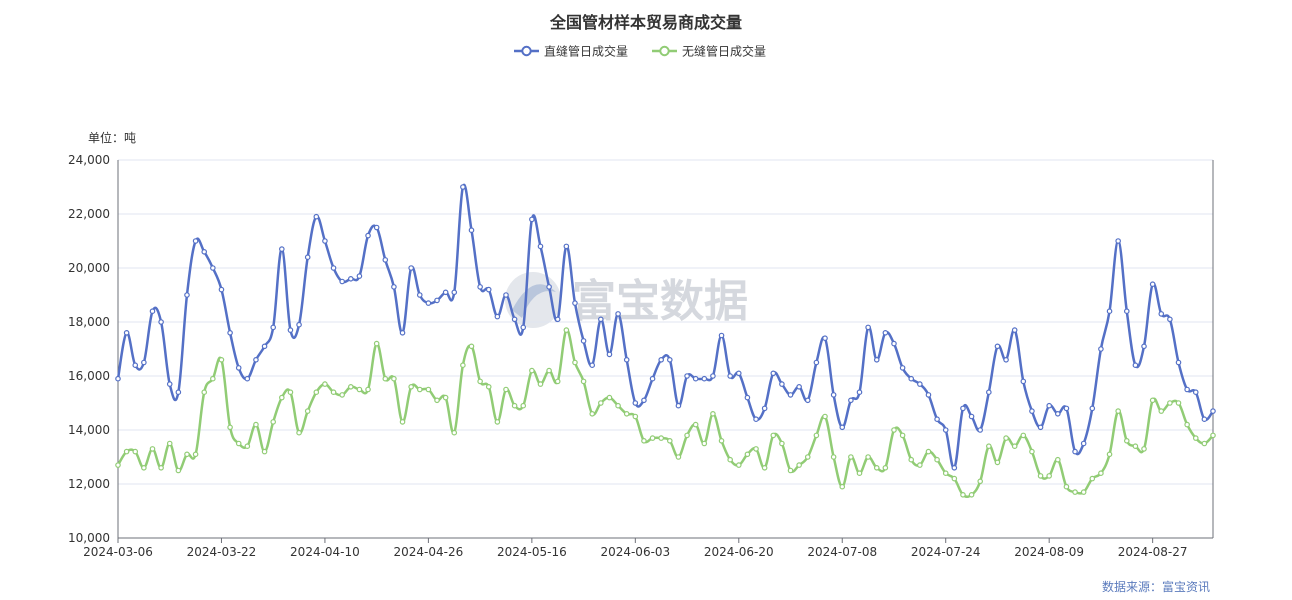  What do you see at coordinates (709, 51) in the screenshot?
I see `legend-item-1: 无缝管日成交量` at bounding box center [709, 51].